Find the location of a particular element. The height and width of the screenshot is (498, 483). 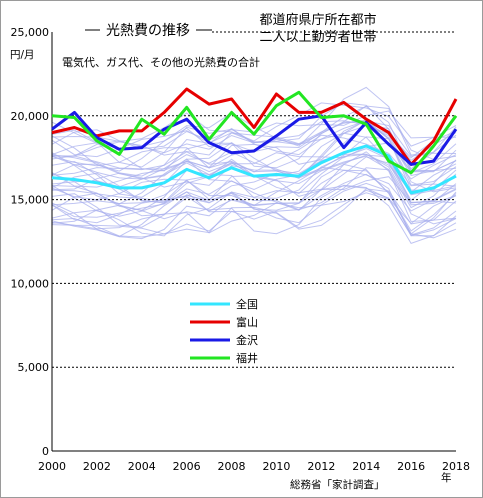

y-tick-label: 15,000 is located at coordinates (30, 200).